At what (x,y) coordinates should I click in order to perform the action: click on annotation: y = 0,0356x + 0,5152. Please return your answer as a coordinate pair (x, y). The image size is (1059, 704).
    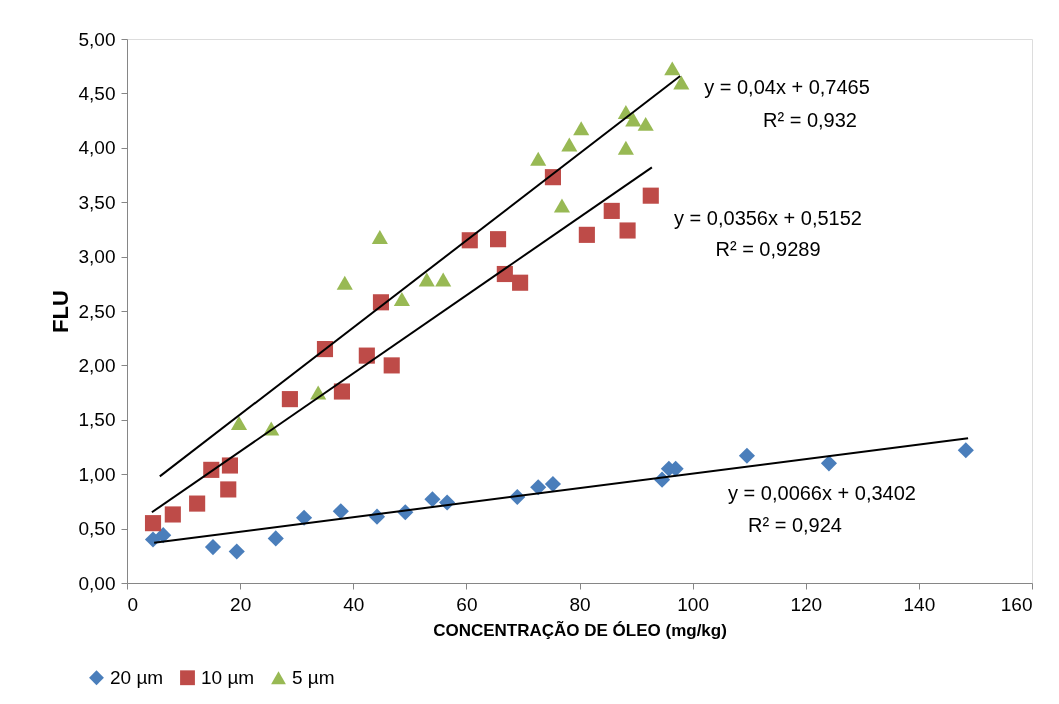
    Looking at the image, I should click on (768, 218).